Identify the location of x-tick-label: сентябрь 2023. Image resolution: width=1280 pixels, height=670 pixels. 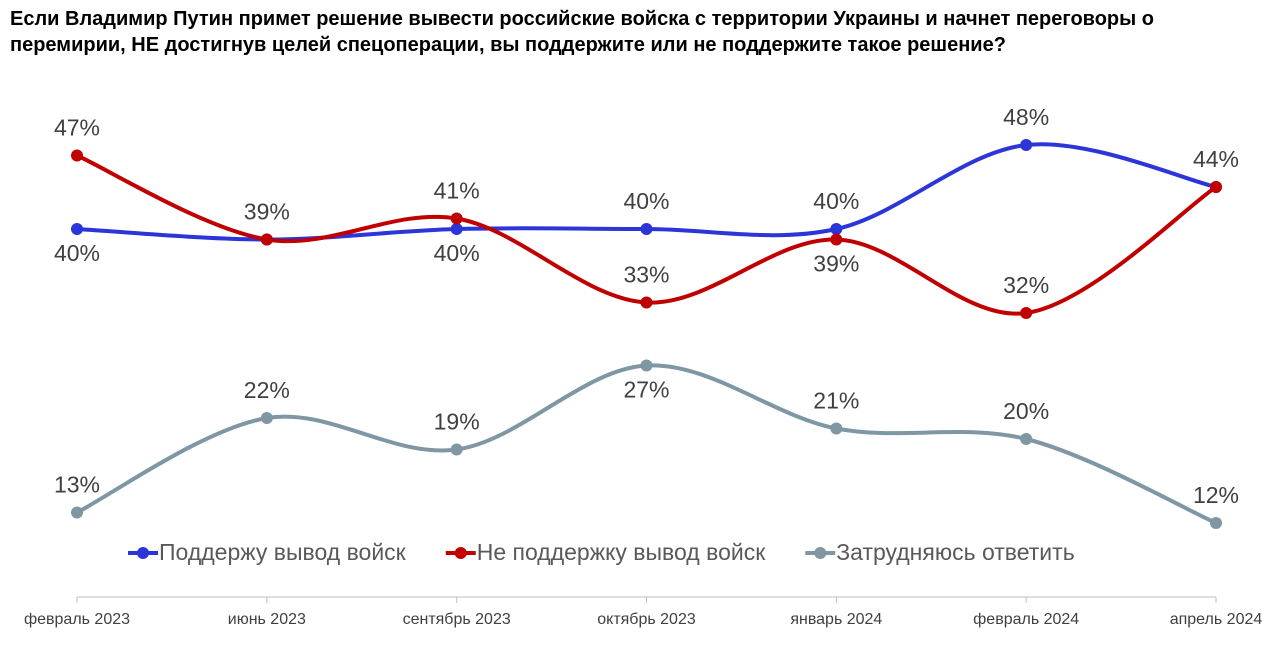
(457, 619).